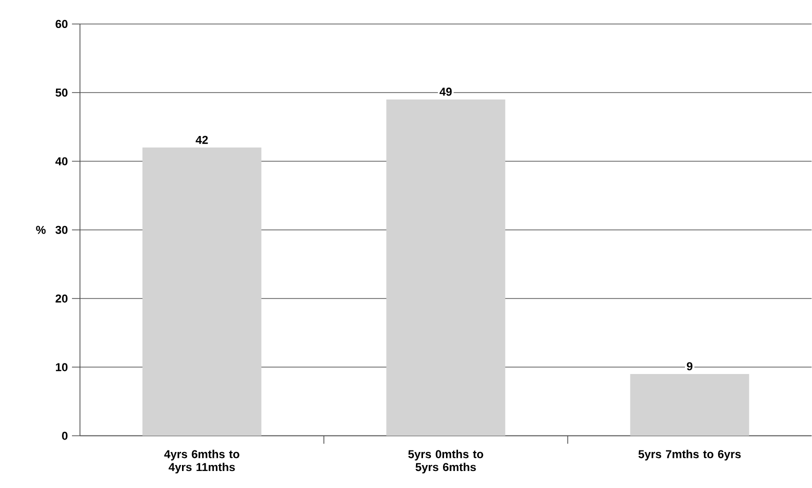 This screenshot has height=488, width=812. I want to click on y-tick-label: 60, so click(62, 24).